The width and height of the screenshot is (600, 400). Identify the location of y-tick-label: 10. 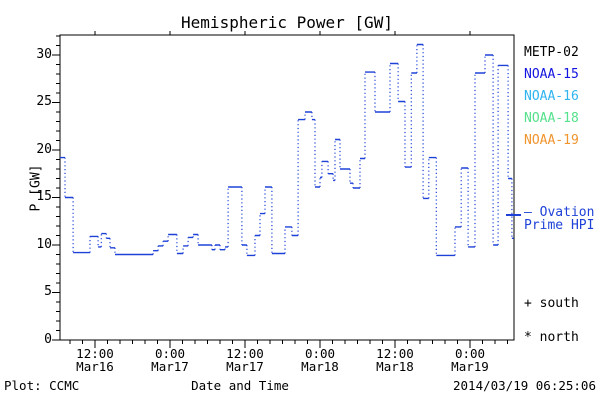
(44, 244).